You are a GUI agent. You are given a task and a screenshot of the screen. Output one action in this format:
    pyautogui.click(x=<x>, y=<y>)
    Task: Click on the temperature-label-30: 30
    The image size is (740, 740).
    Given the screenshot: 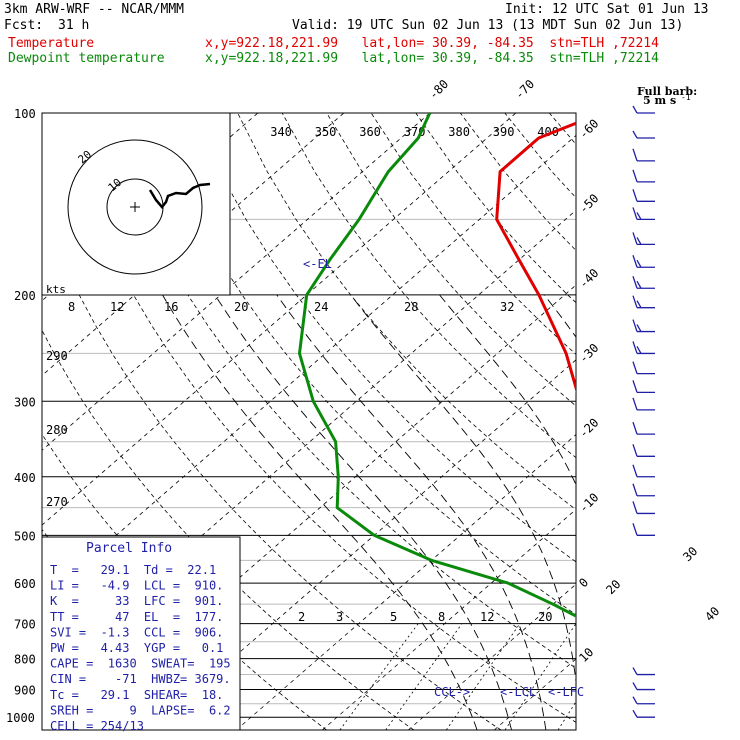 What is the action you would take?
    pyautogui.click(x=690, y=554)
    